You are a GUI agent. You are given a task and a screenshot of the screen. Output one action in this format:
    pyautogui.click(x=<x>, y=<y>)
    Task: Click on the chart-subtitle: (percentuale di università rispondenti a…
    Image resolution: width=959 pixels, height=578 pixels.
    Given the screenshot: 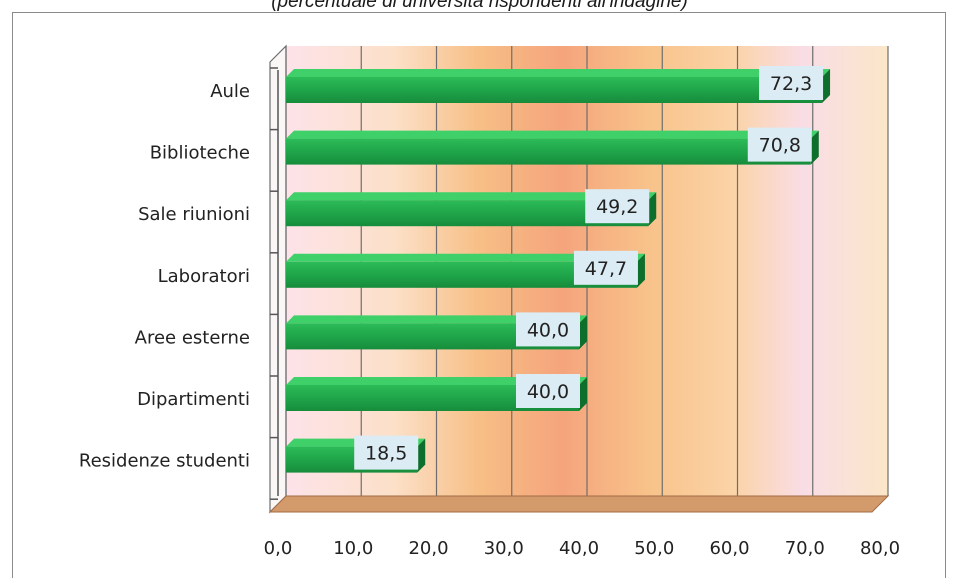 What is the action you would take?
    pyautogui.click(x=479, y=6)
    